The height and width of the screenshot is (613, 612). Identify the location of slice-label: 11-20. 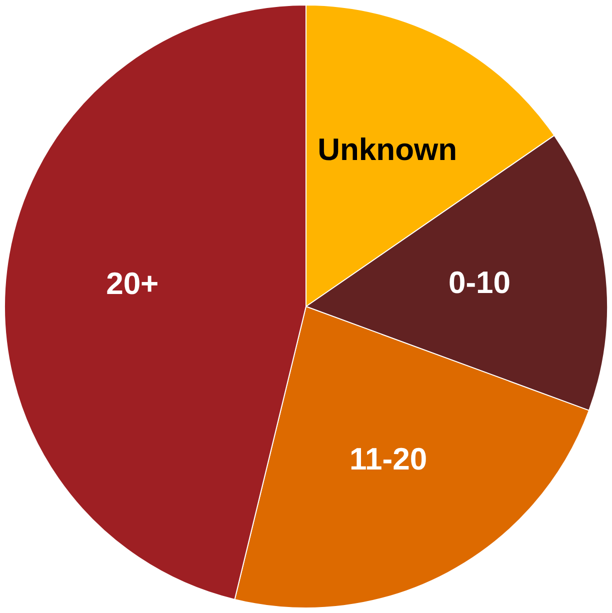
(389, 458).